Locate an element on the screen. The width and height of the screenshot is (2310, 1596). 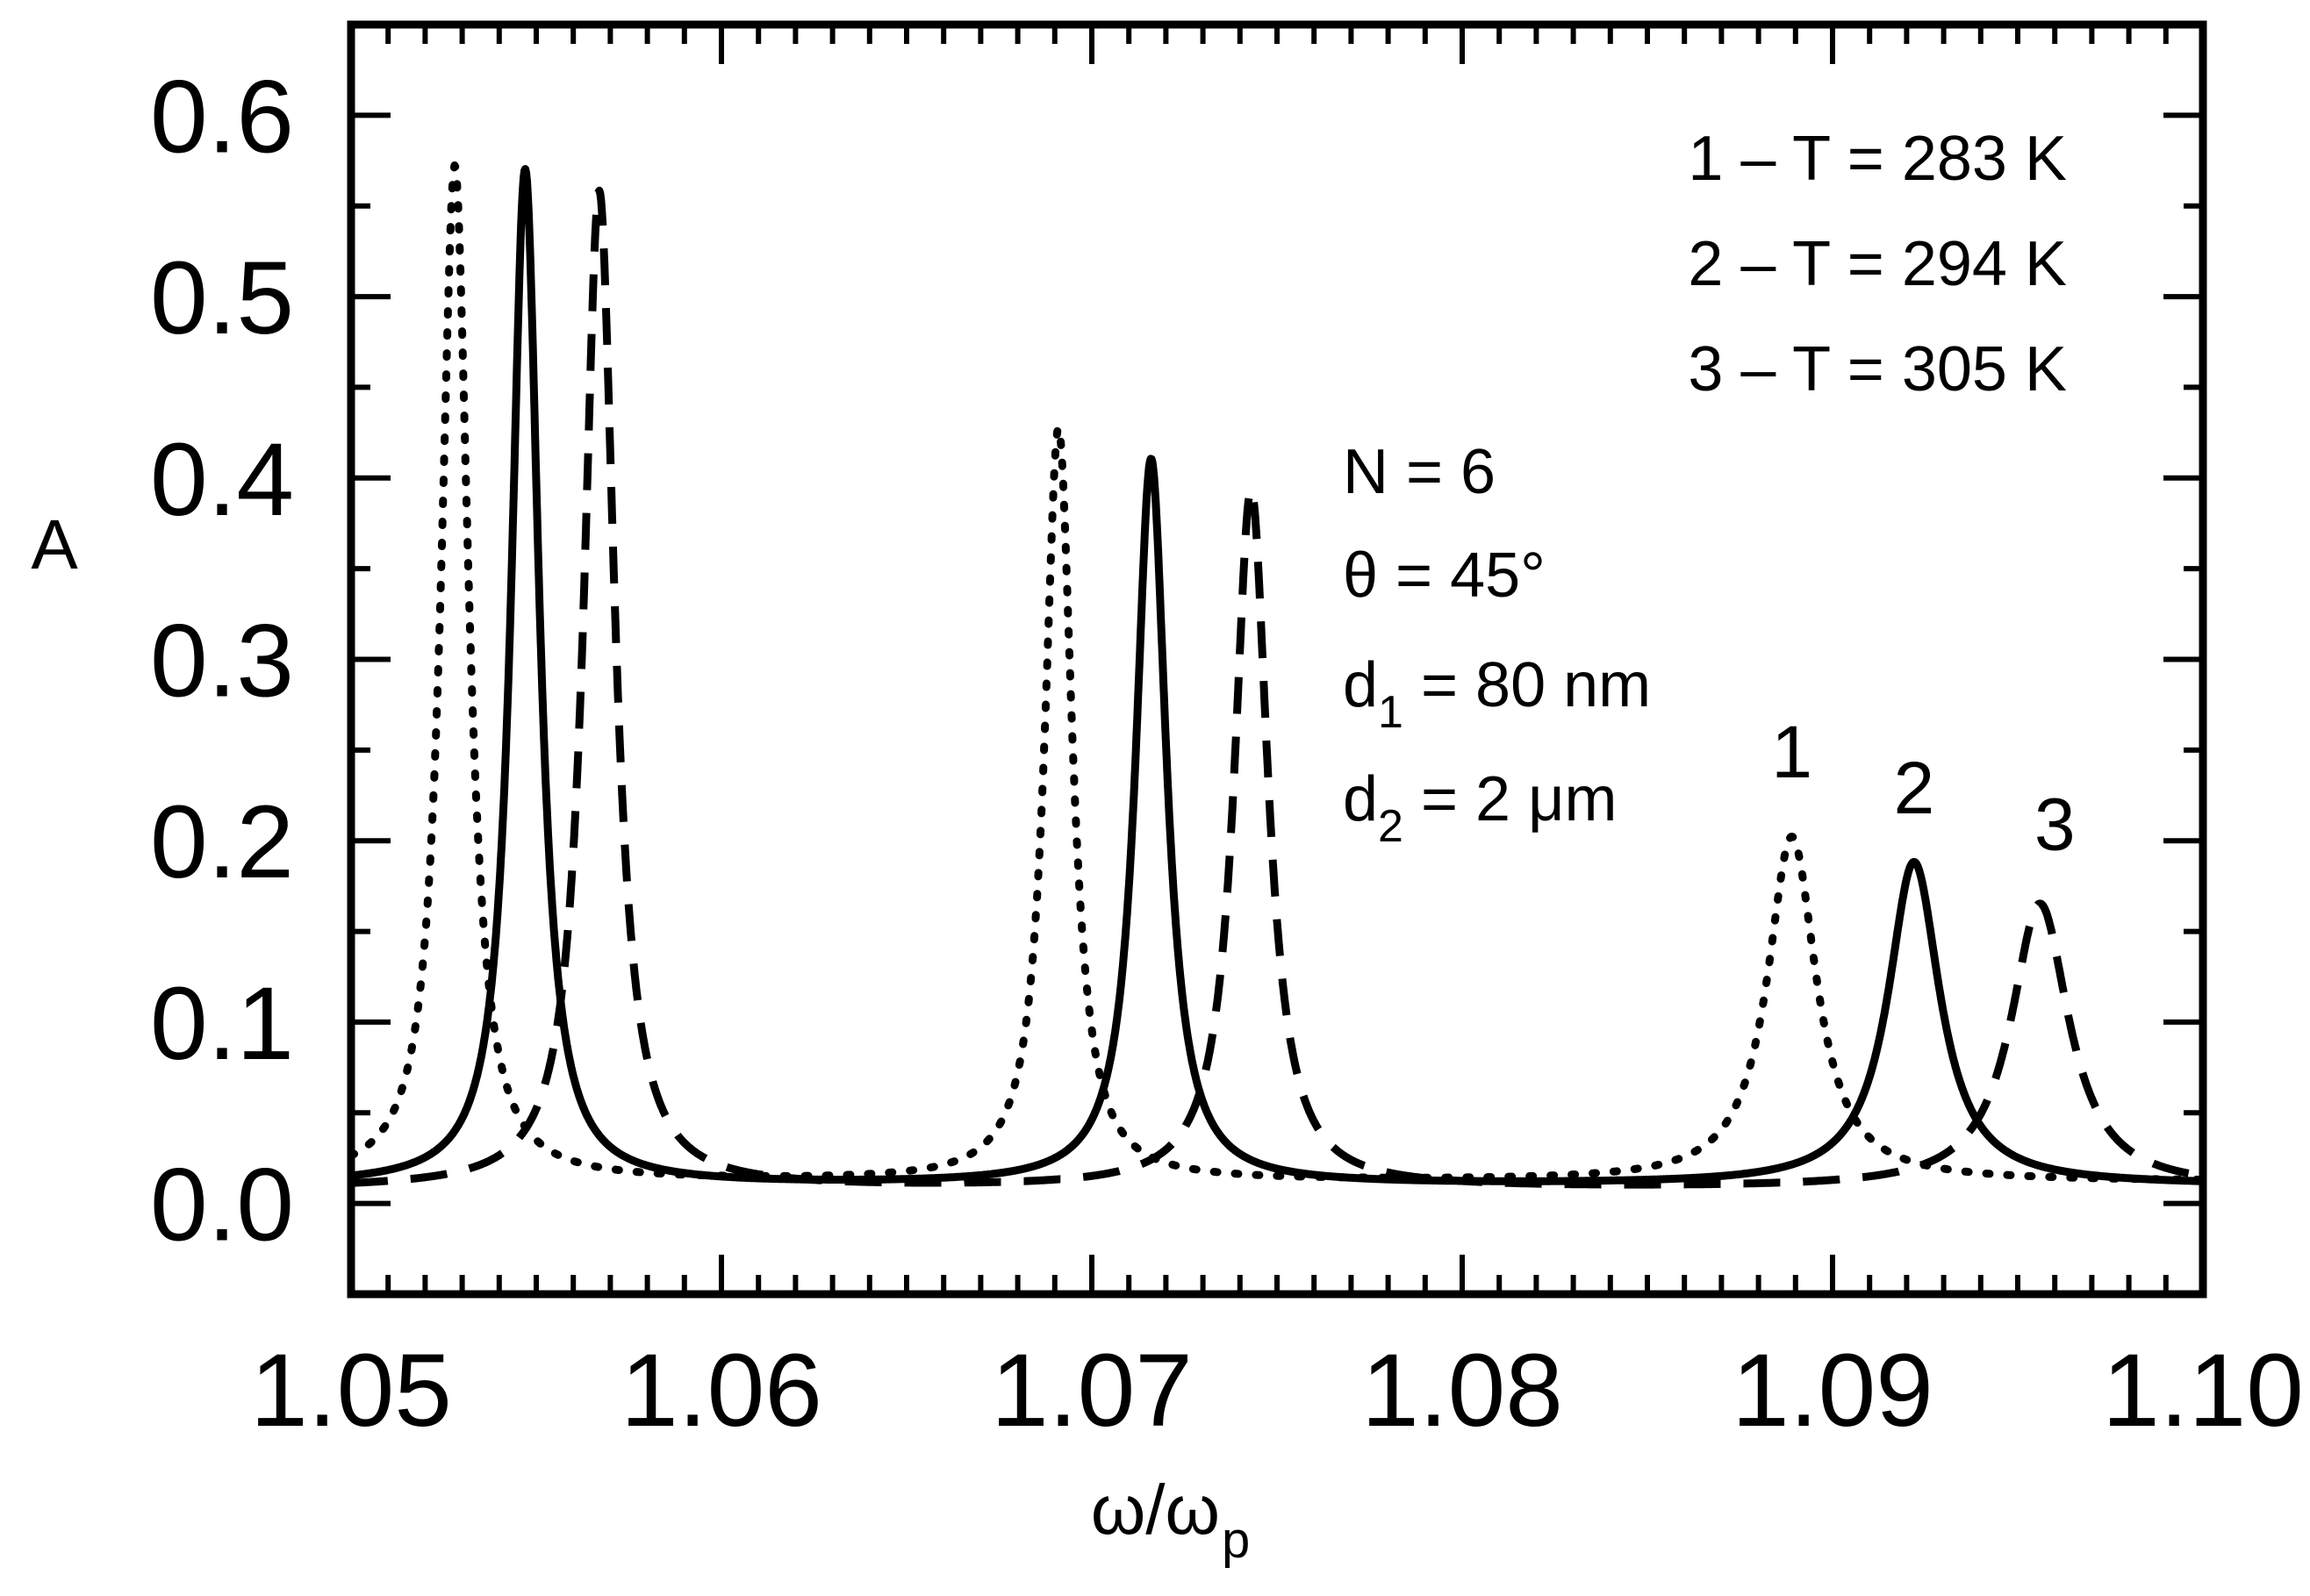
x-tick-label: 1.05 is located at coordinates (351, 1391).